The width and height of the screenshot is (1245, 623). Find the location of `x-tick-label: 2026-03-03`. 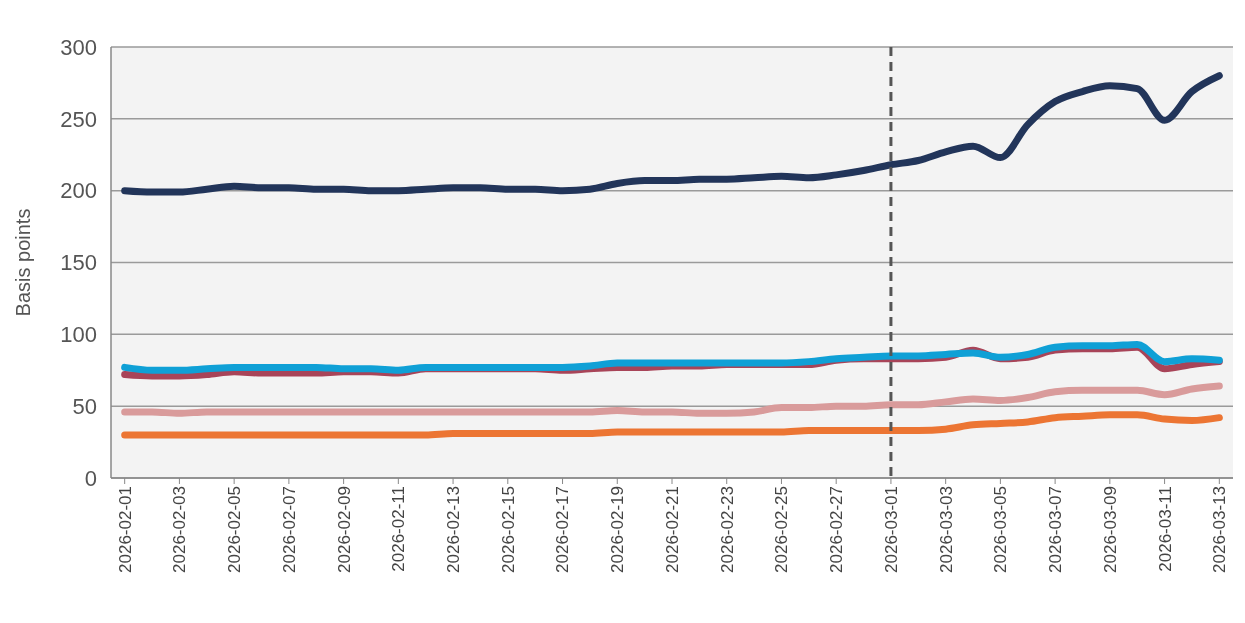

x-tick-label: 2026-03-03 is located at coordinates (946, 529).